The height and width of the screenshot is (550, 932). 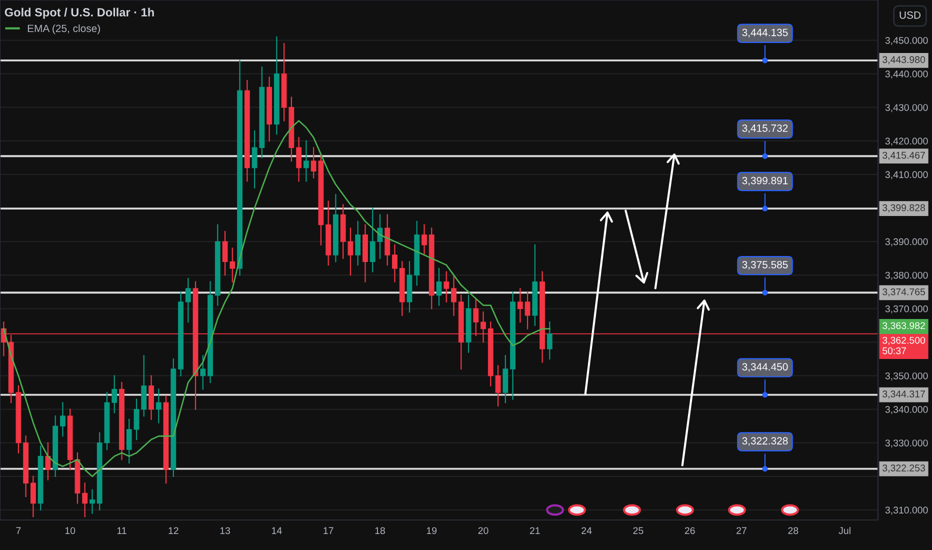 I want to click on x-tick-label: 26, so click(x=689, y=530).